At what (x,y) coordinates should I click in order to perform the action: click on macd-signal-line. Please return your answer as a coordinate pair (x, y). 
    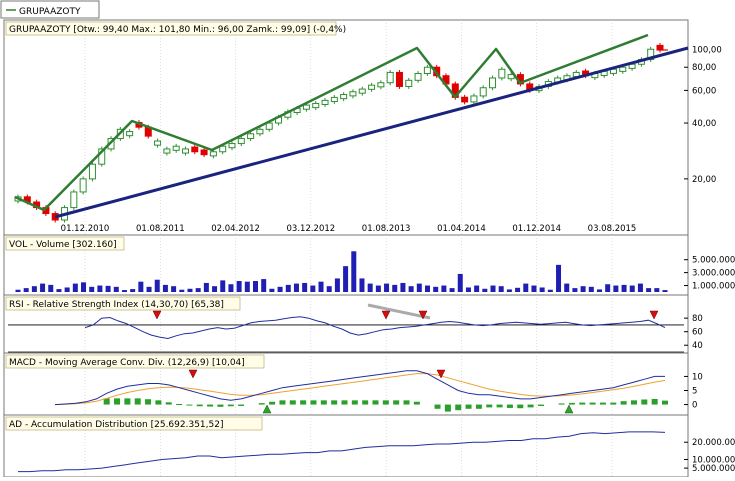
    Looking at the image, I should click on (360, 389).